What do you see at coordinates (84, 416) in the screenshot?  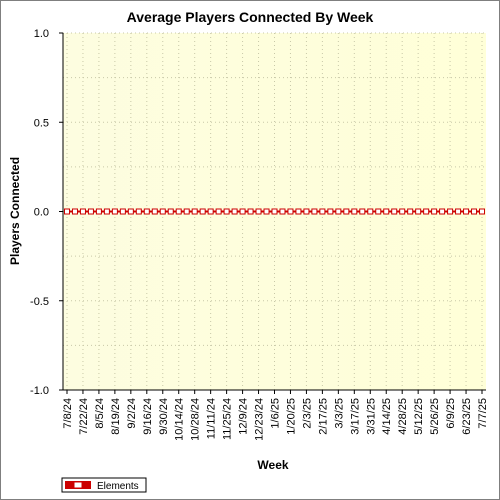 I see `x-tick-label: 7/22/24` at bounding box center [84, 416].